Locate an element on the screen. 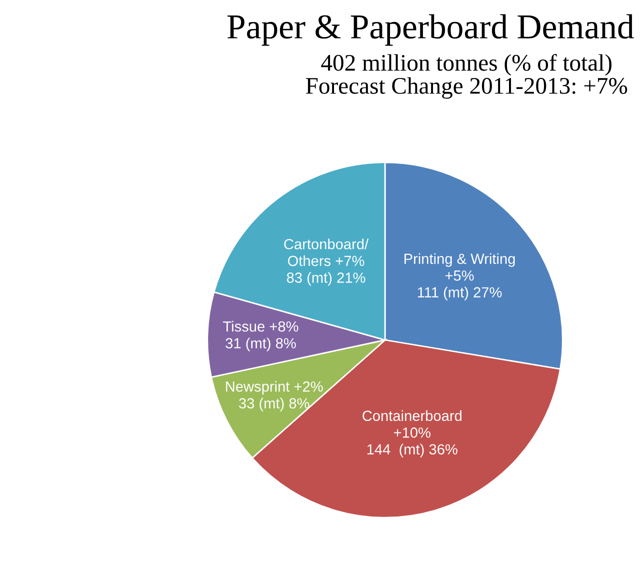 Image resolution: width=644 pixels, height=568 pixels. chart-title: Paper & Paperboard Demand is located at coordinates (430, 30).